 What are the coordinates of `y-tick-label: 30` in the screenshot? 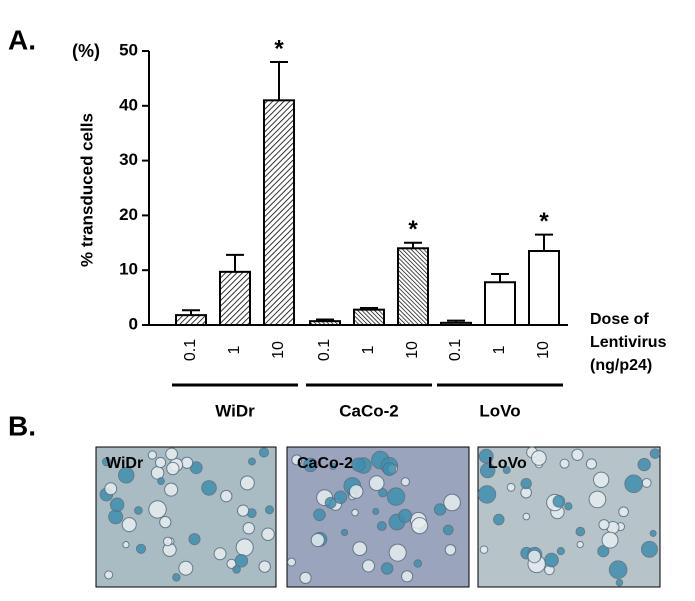 It's located at (128, 159).